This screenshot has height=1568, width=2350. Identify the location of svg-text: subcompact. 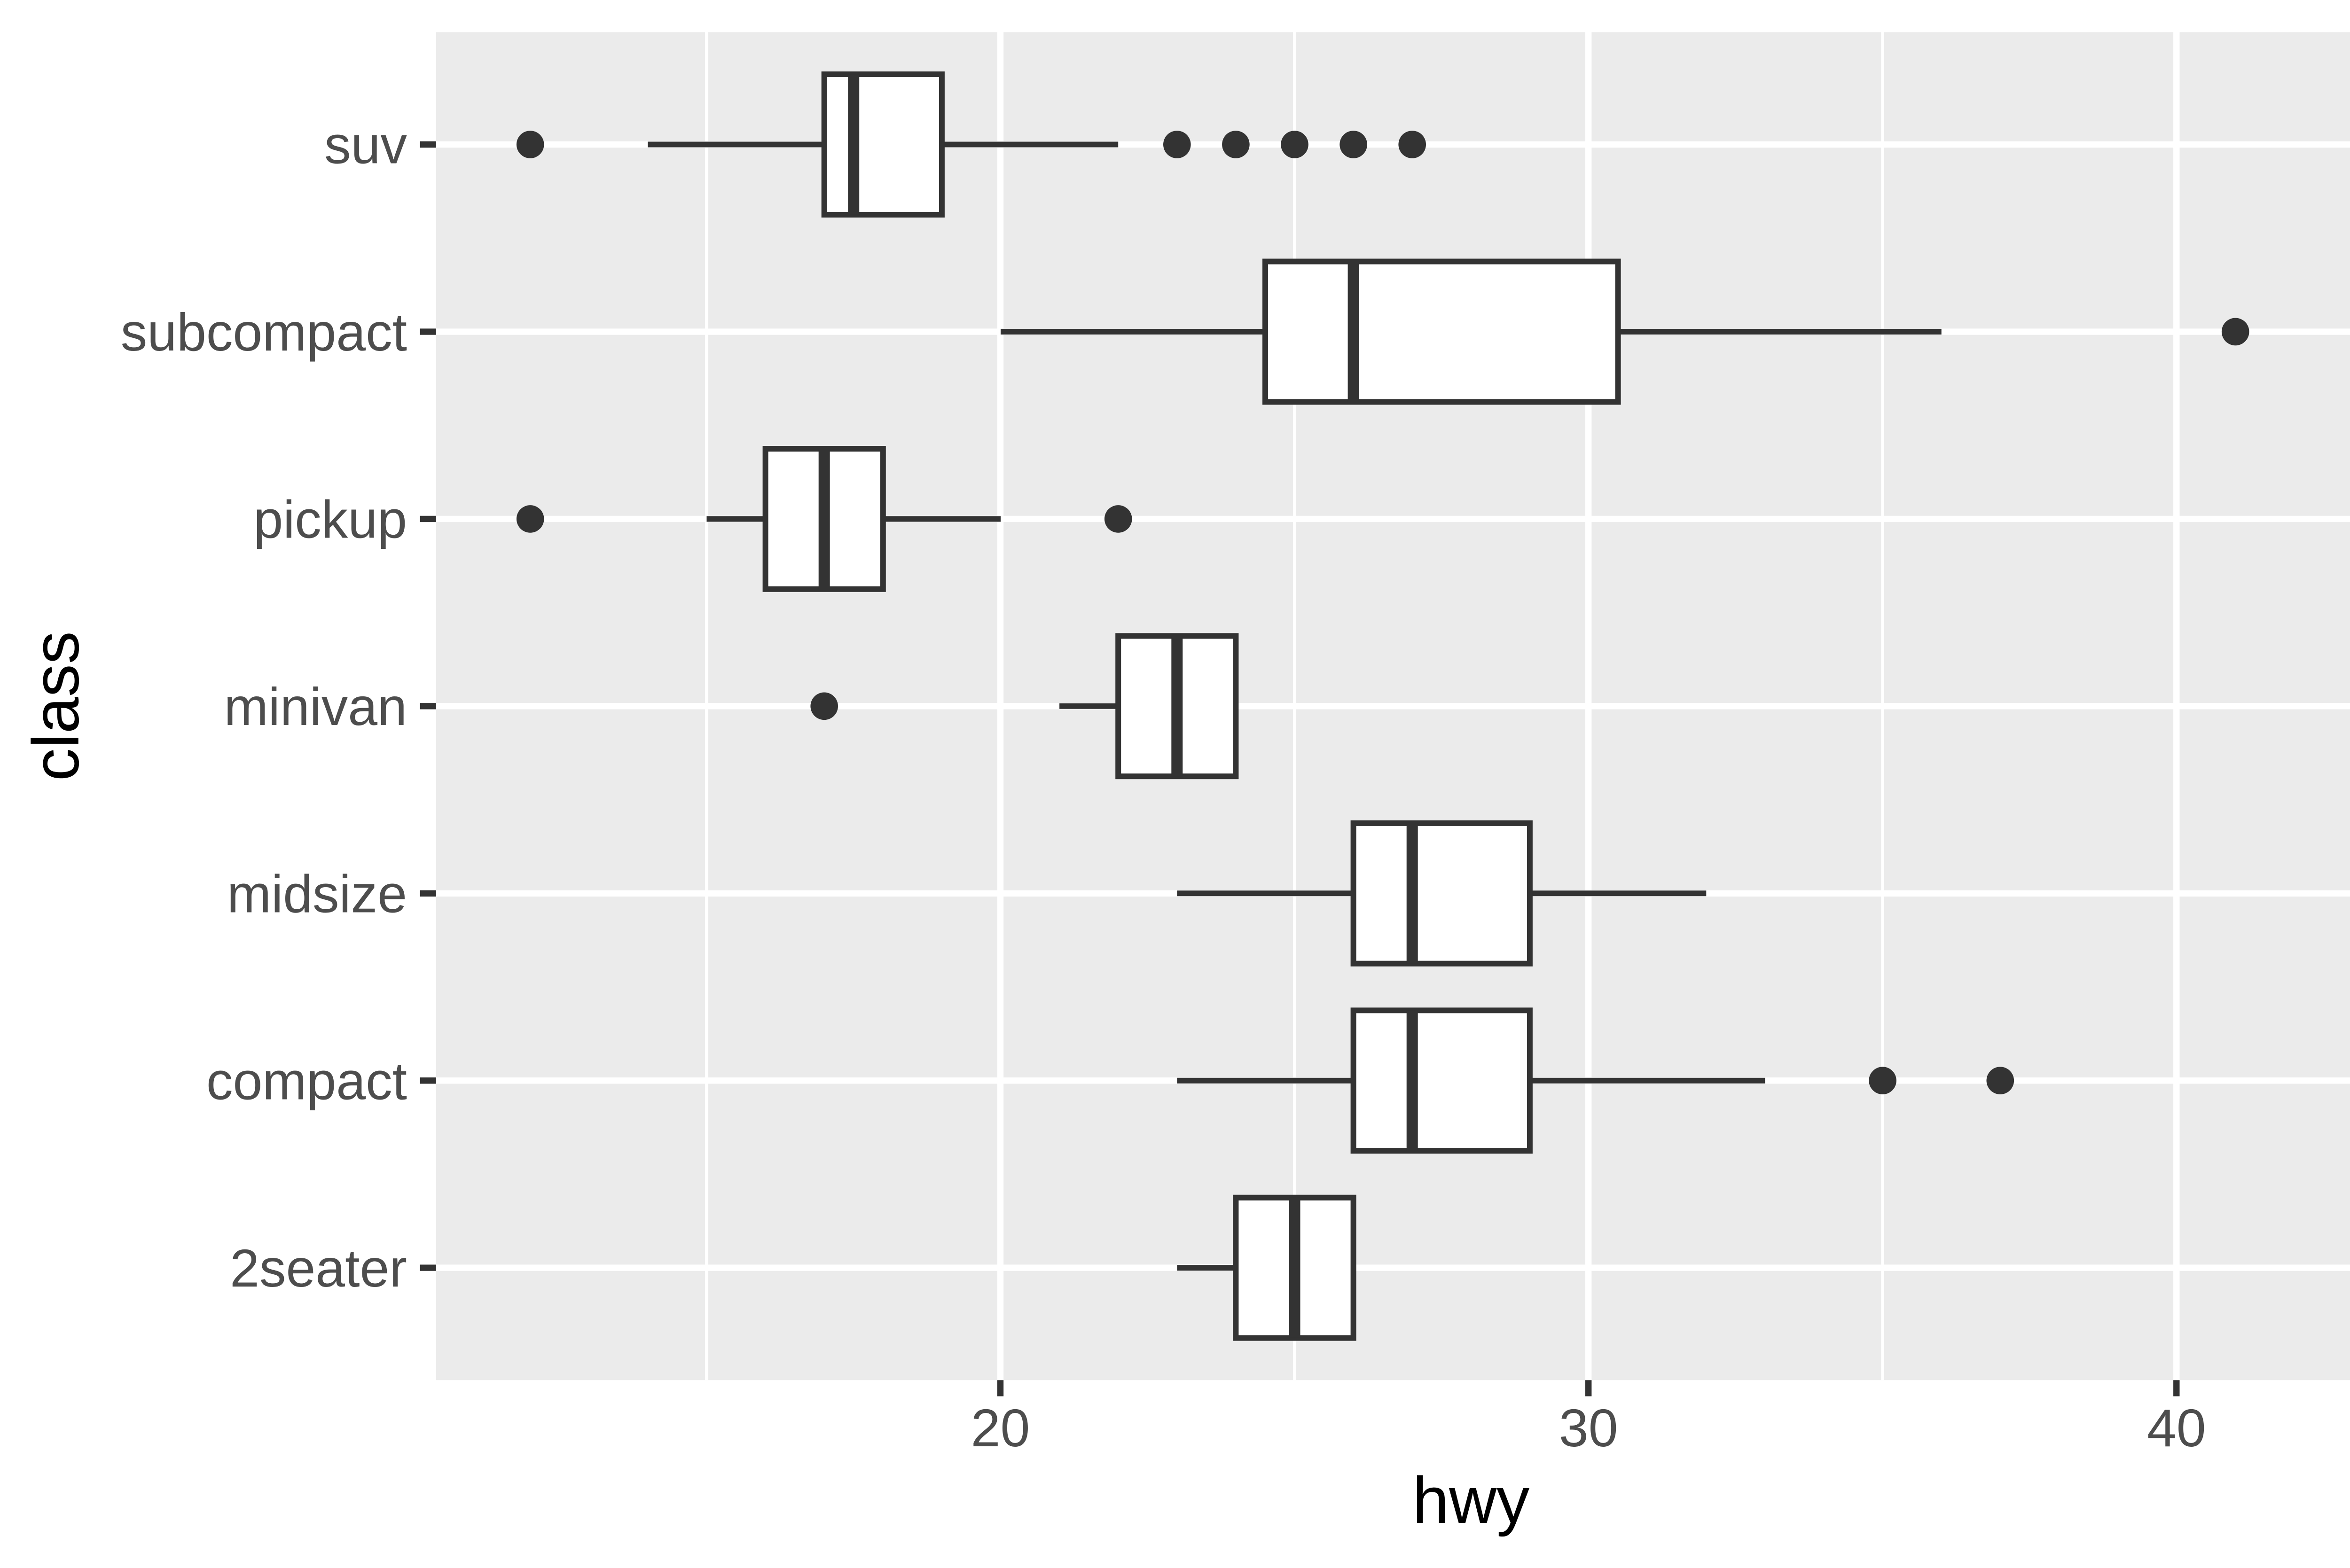
(264, 332).